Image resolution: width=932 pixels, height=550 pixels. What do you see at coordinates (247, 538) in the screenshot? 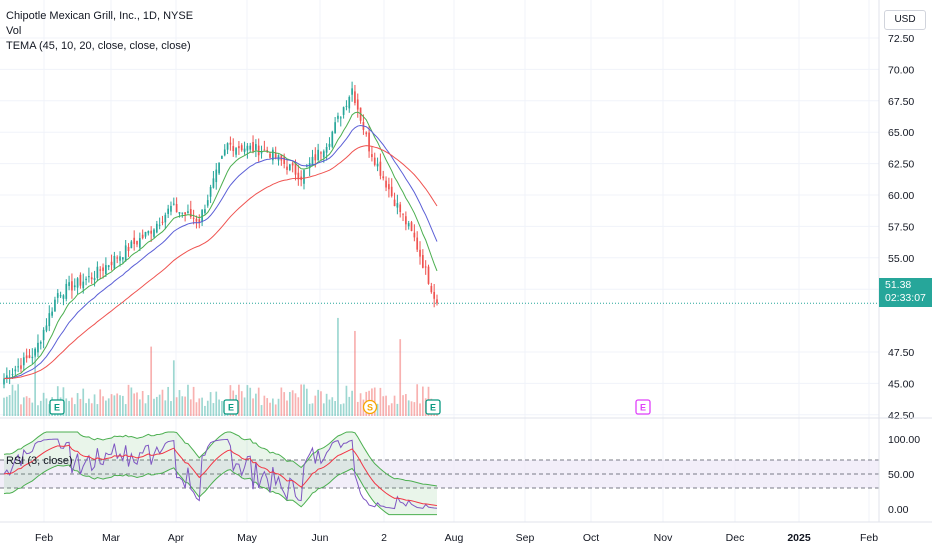
I see `time-tick-label: May` at bounding box center [247, 538].